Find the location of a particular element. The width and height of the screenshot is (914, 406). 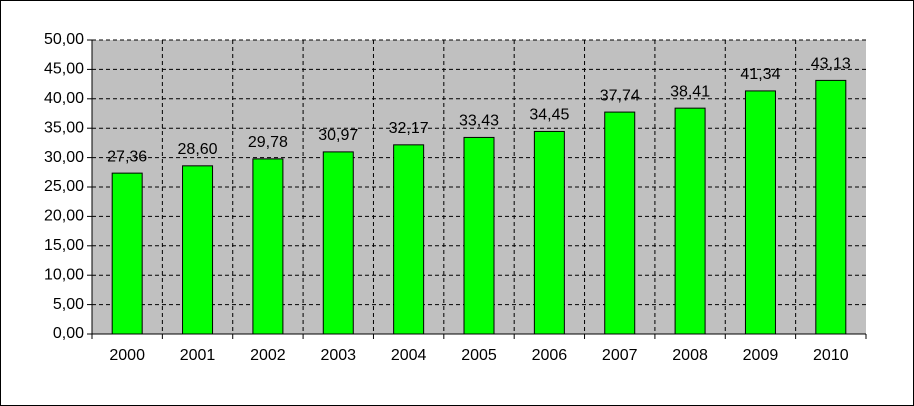

data-label: 27,36 is located at coordinates (127, 156).